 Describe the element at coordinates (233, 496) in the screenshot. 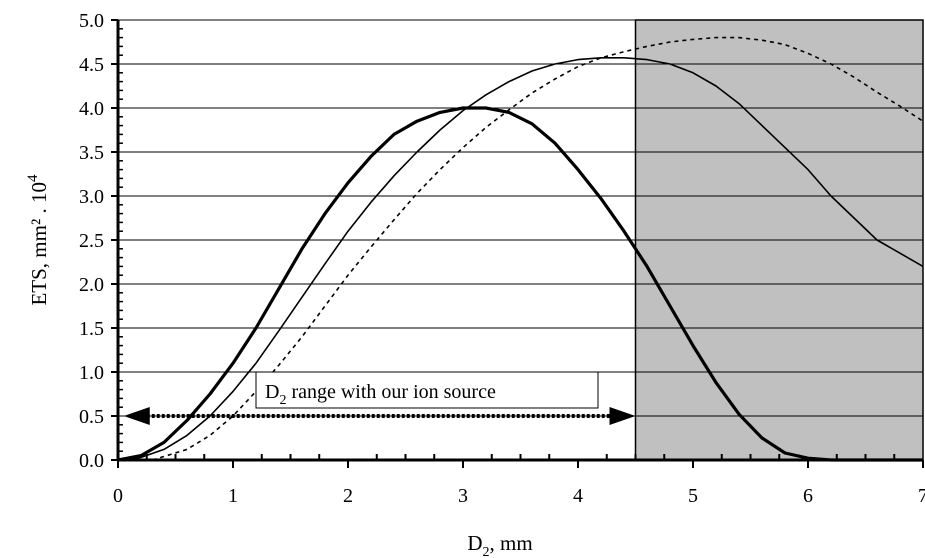

I see `x-tick-label: 1` at that location.